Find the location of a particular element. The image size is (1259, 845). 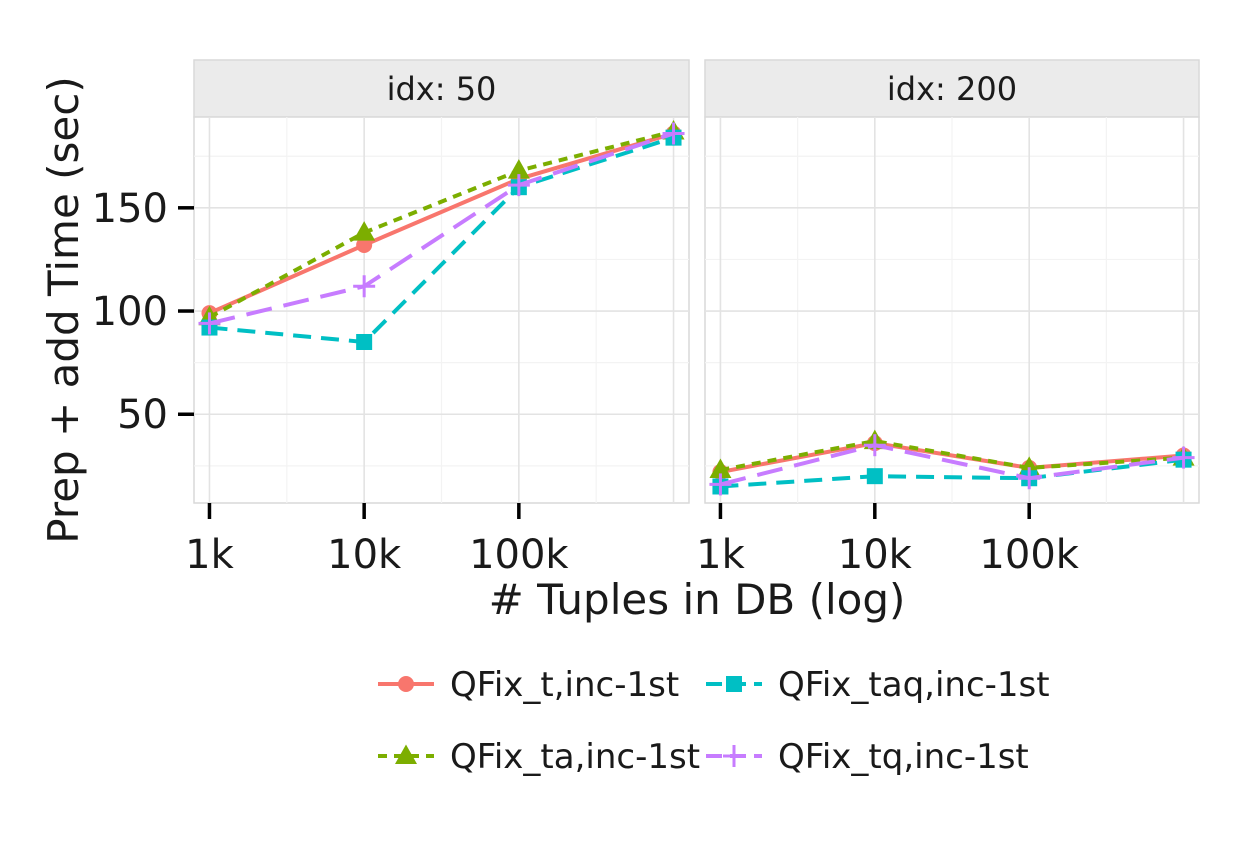

legend-label: QFix_tq,inc-1st is located at coordinates (903, 757).